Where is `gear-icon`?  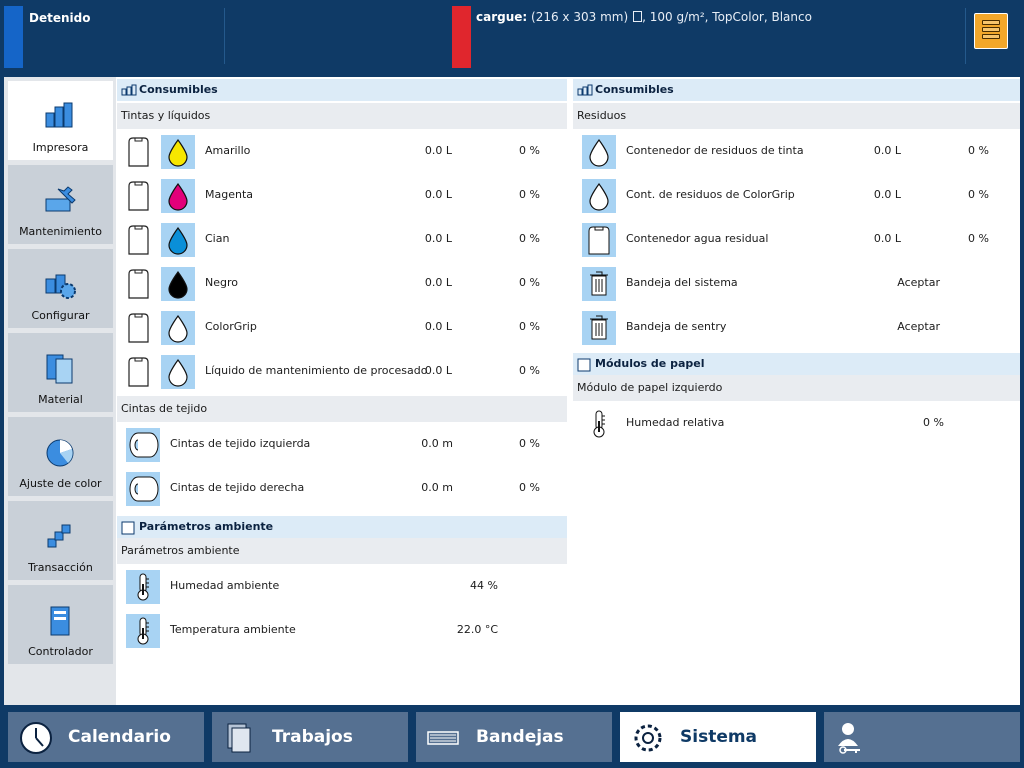 gear-icon is located at coordinates (648, 738).